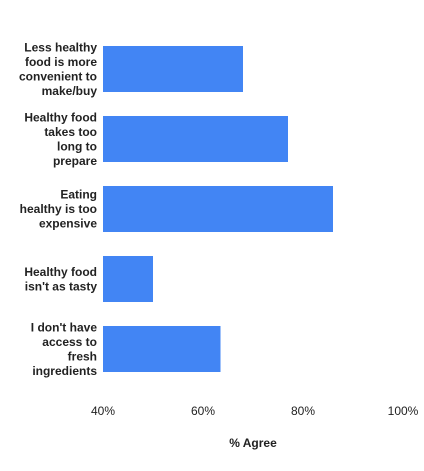  What do you see at coordinates (303, 411) in the screenshot?
I see `x-tick-label-2: 80%` at bounding box center [303, 411].